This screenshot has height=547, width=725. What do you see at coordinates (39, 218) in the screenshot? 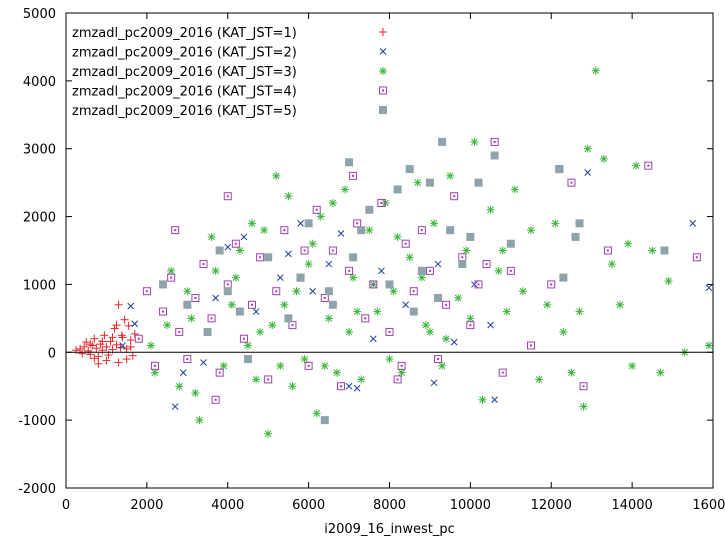
I see `y-tick-label: 2000` at bounding box center [39, 218].